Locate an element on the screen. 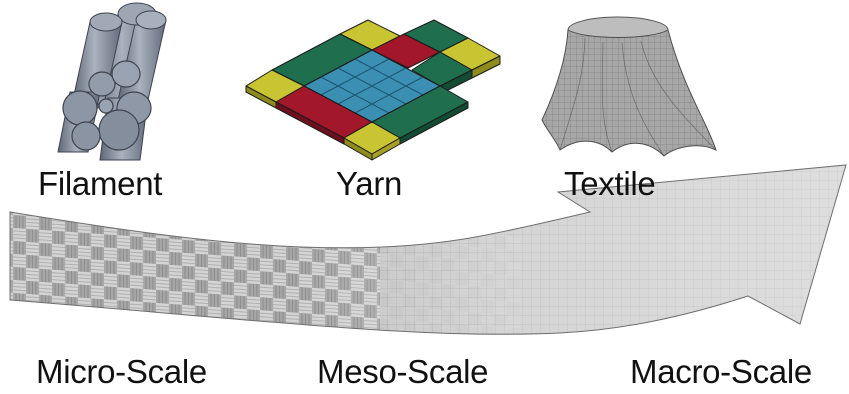 This screenshot has height=394, width=849. filament-label: Filament is located at coordinates (100, 183).